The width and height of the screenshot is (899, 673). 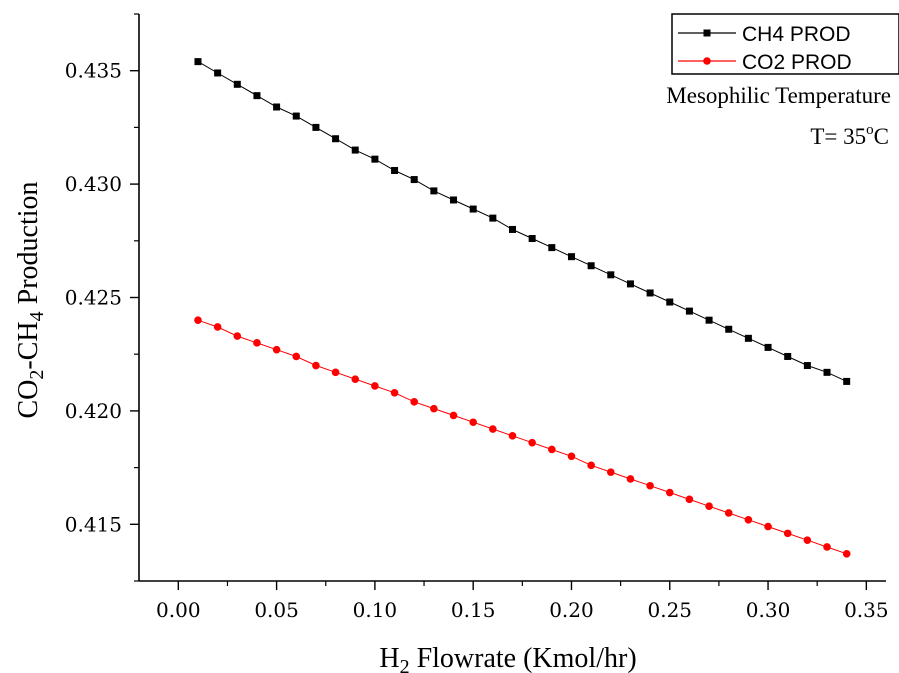 What do you see at coordinates (571, 610) in the screenshot?
I see `x-tick-label: 0.20` at bounding box center [571, 610].